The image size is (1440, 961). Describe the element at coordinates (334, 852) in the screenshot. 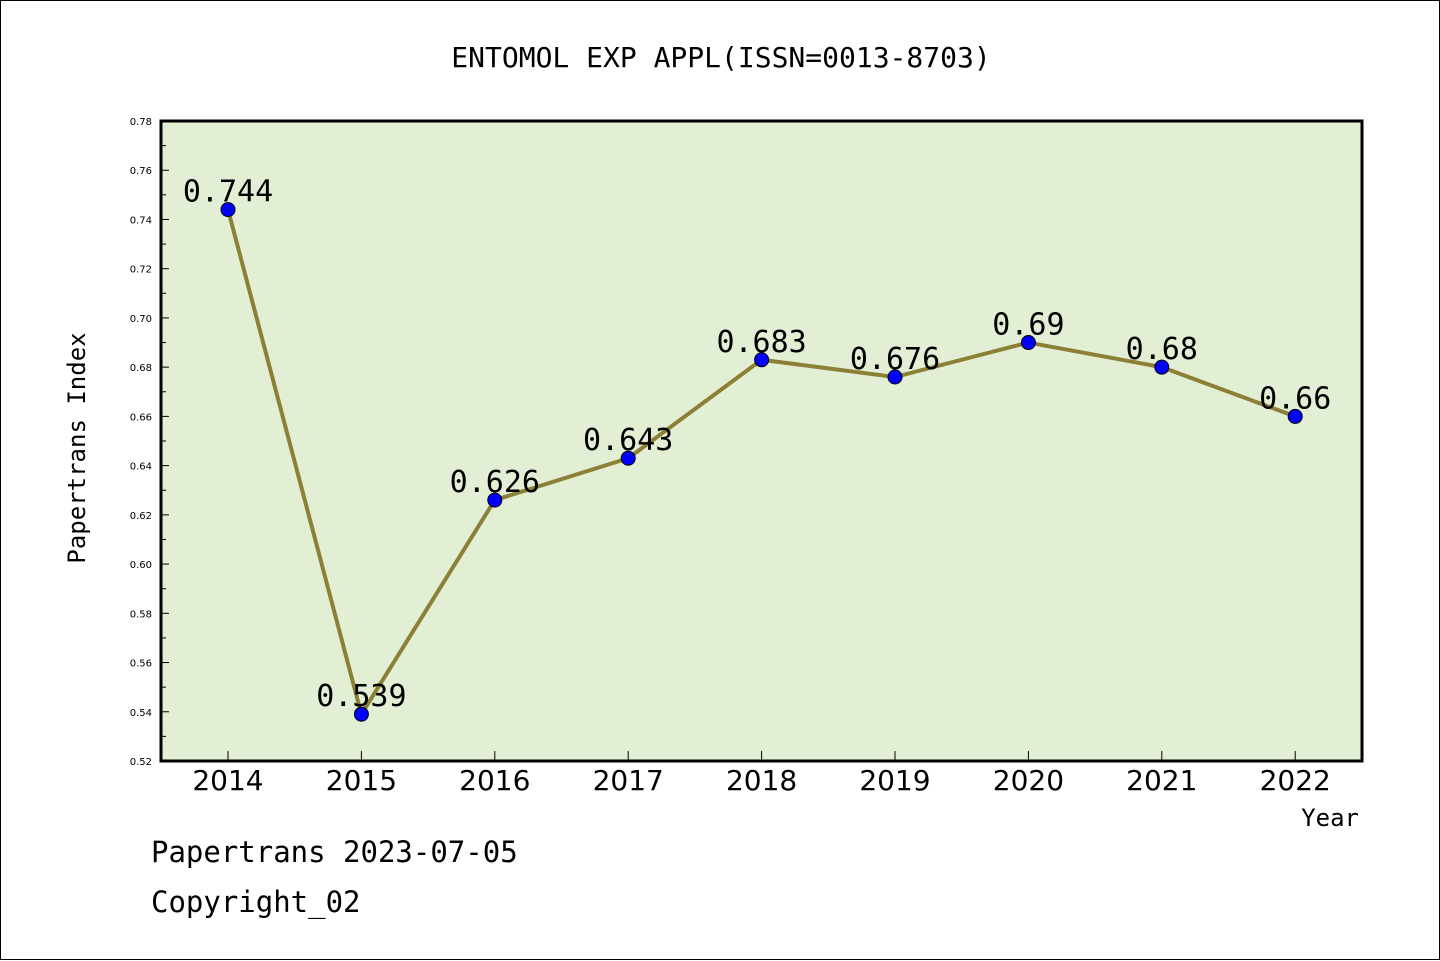

I see `footer-date: Papertrans 2023-07-05` at that location.